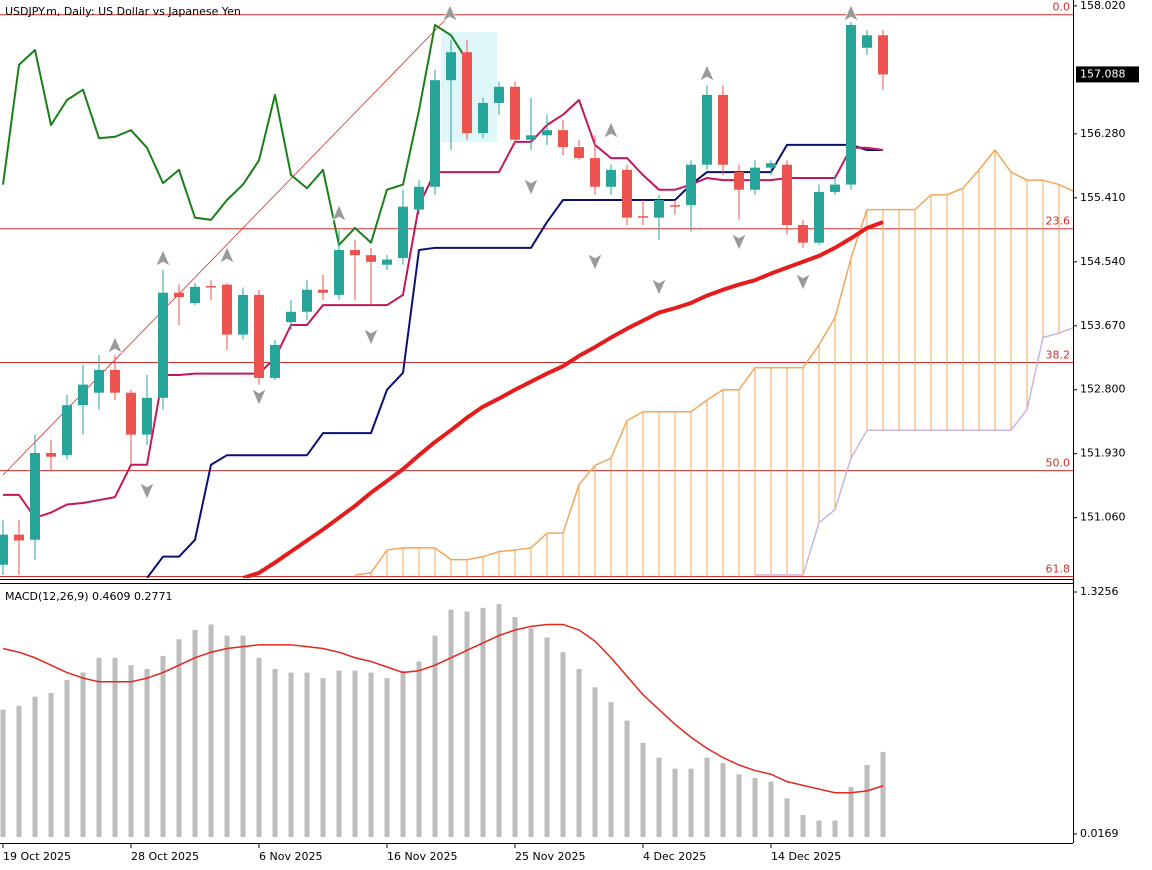  Describe the element at coordinates (674, 856) in the screenshot. I see `x-tick-label: 4 Dec 2025` at that location.